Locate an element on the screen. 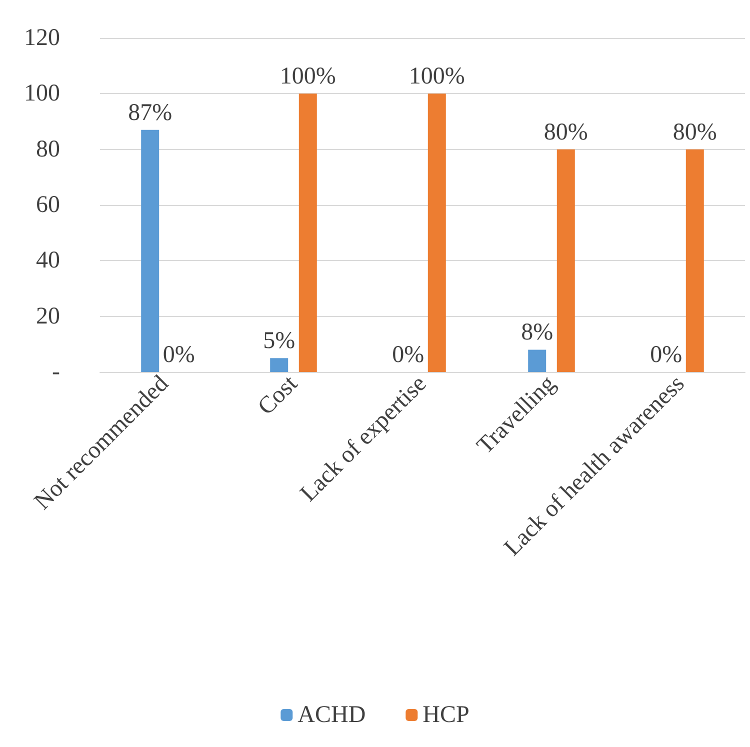 This screenshot has height=747, width=750. x-tick-label: Cost is located at coordinates (278, 395).